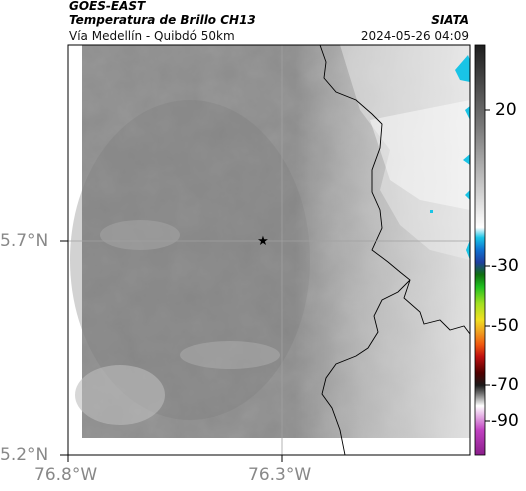 This screenshot has width=526, height=491. What do you see at coordinates (480, 250) in the screenshot?
I see `colorbar` at bounding box center [480, 250].